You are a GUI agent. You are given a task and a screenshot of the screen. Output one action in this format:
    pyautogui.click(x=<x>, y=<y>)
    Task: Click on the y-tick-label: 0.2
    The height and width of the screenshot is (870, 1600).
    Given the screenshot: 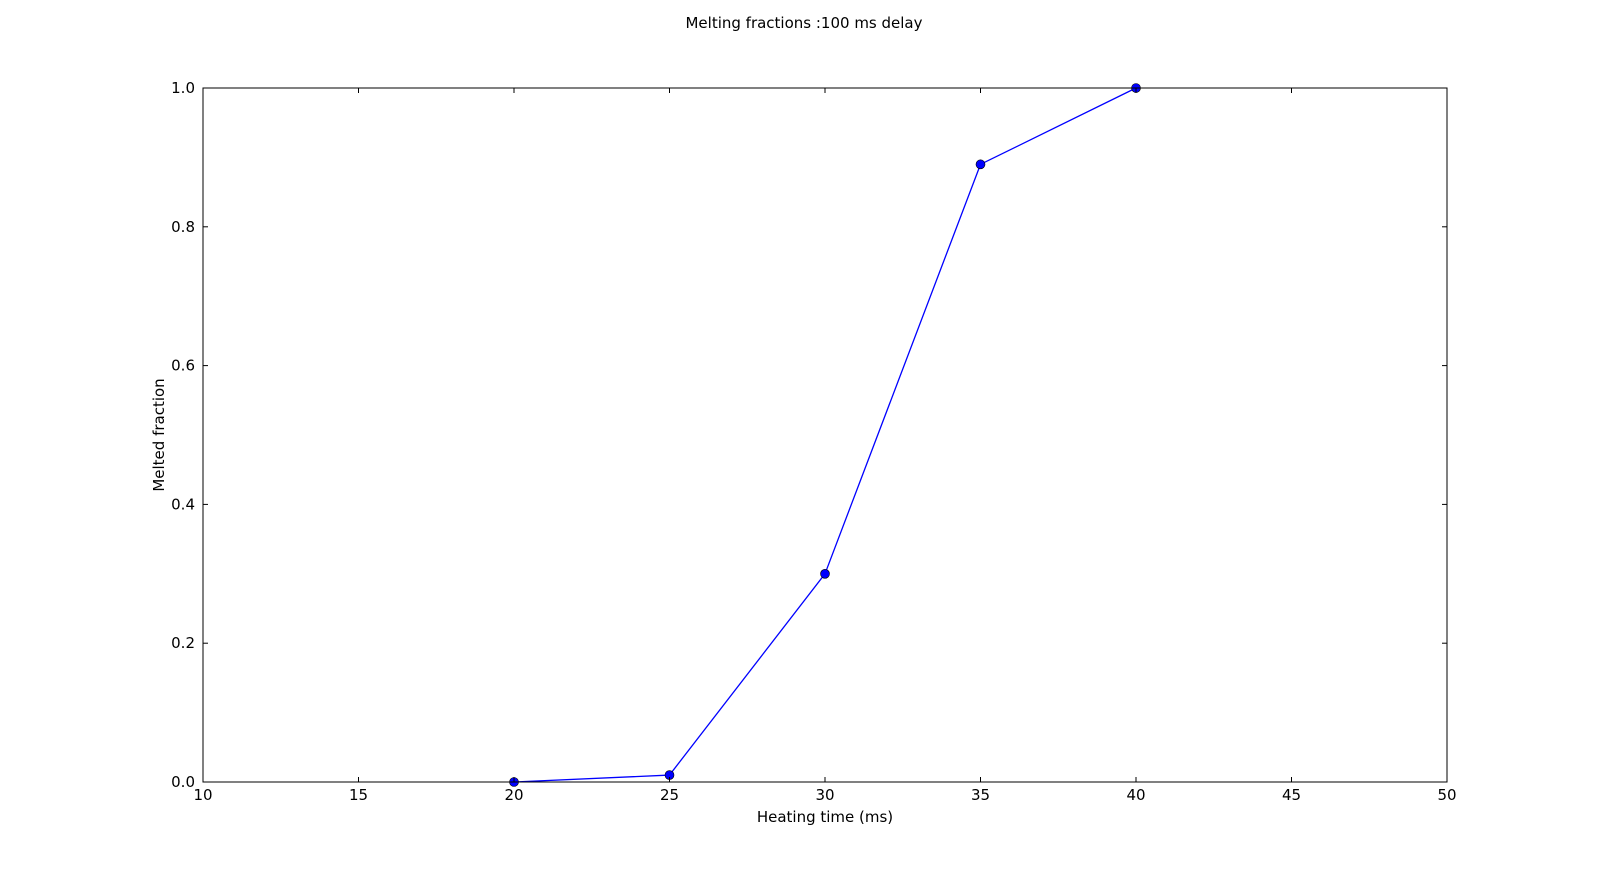 What is the action you would take?
    pyautogui.click(x=183, y=643)
    